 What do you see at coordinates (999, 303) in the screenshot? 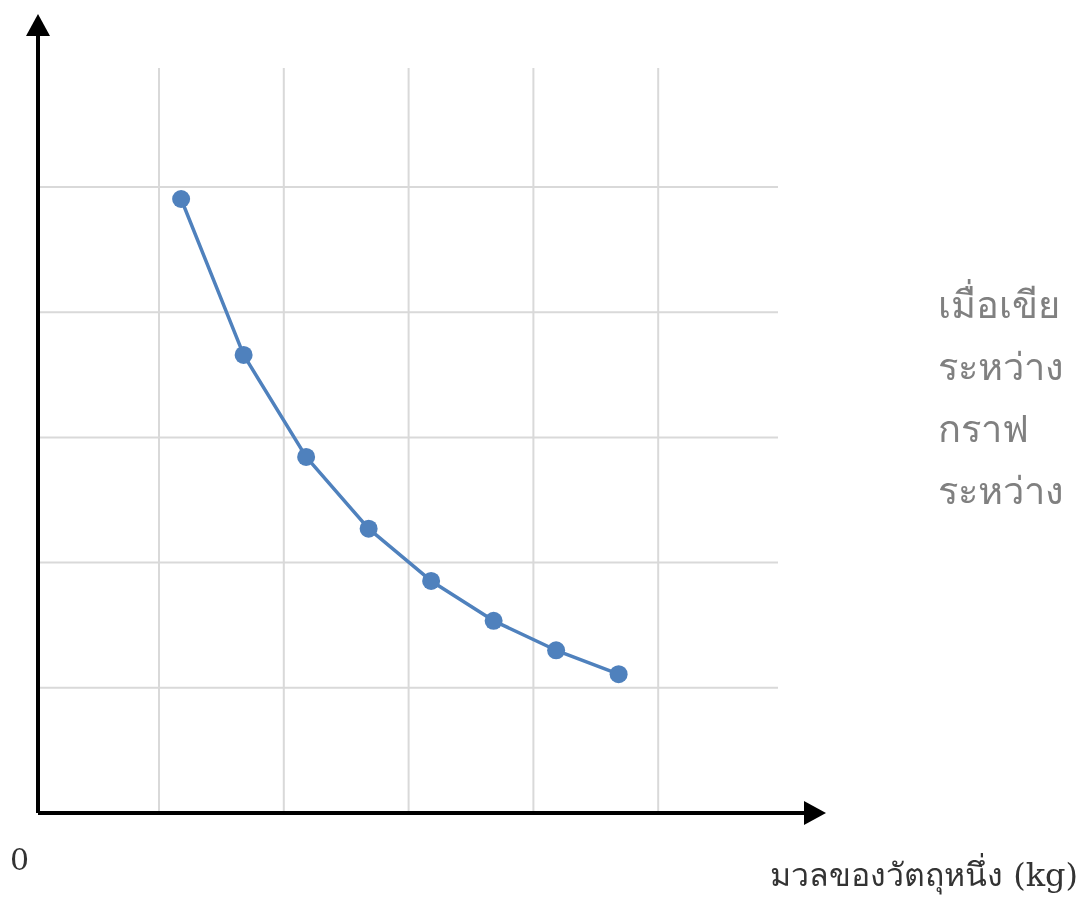
I see `text: เมื่อเขีย` at bounding box center [999, 303].